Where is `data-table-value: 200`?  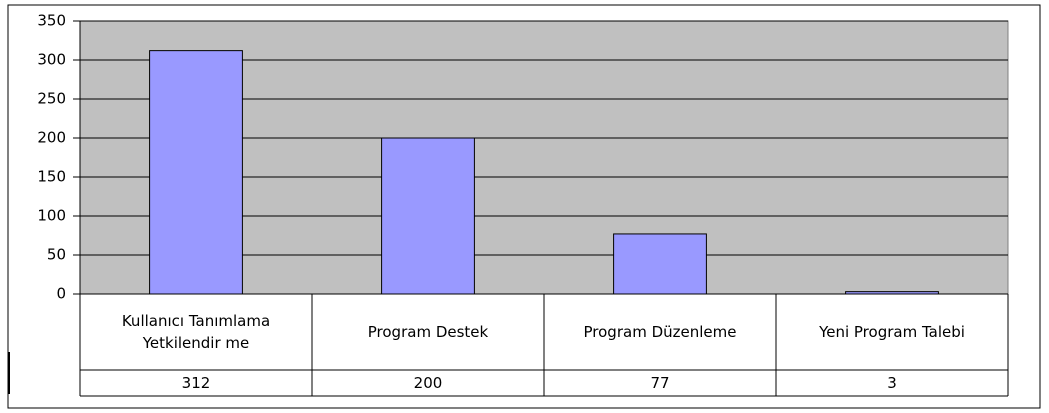 data-table-value: 200 is located at coordinates (428, 383).